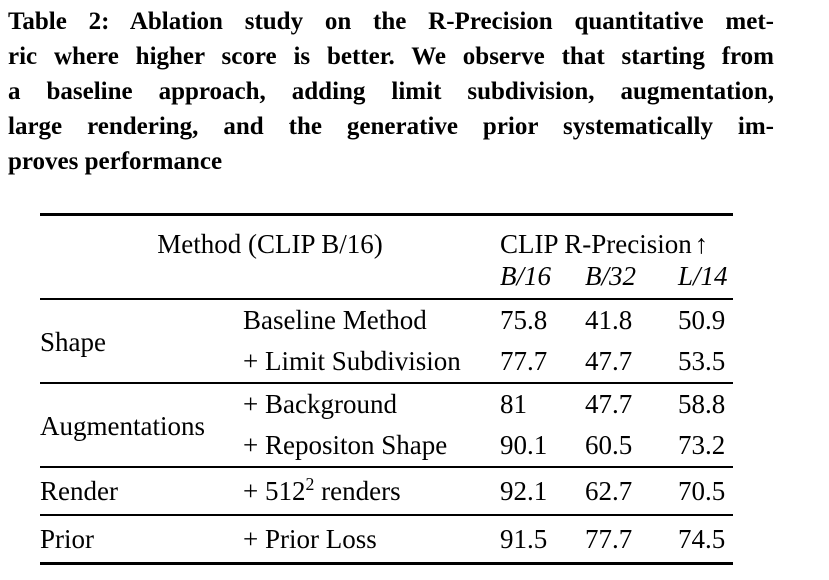  I want to click on subcol-header-b32: B/32, so click(610, 276).